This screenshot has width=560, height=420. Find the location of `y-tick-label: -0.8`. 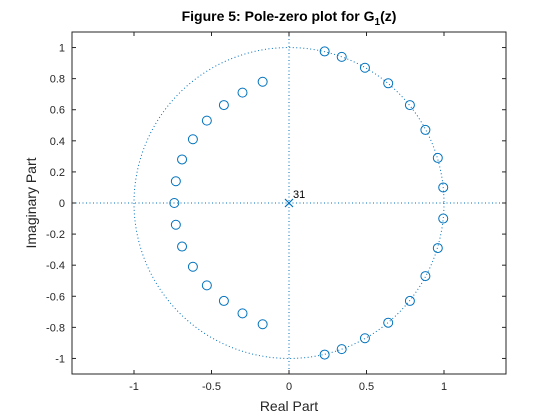

y-tick-label: -0.8 is located at coordinates (55, 328).